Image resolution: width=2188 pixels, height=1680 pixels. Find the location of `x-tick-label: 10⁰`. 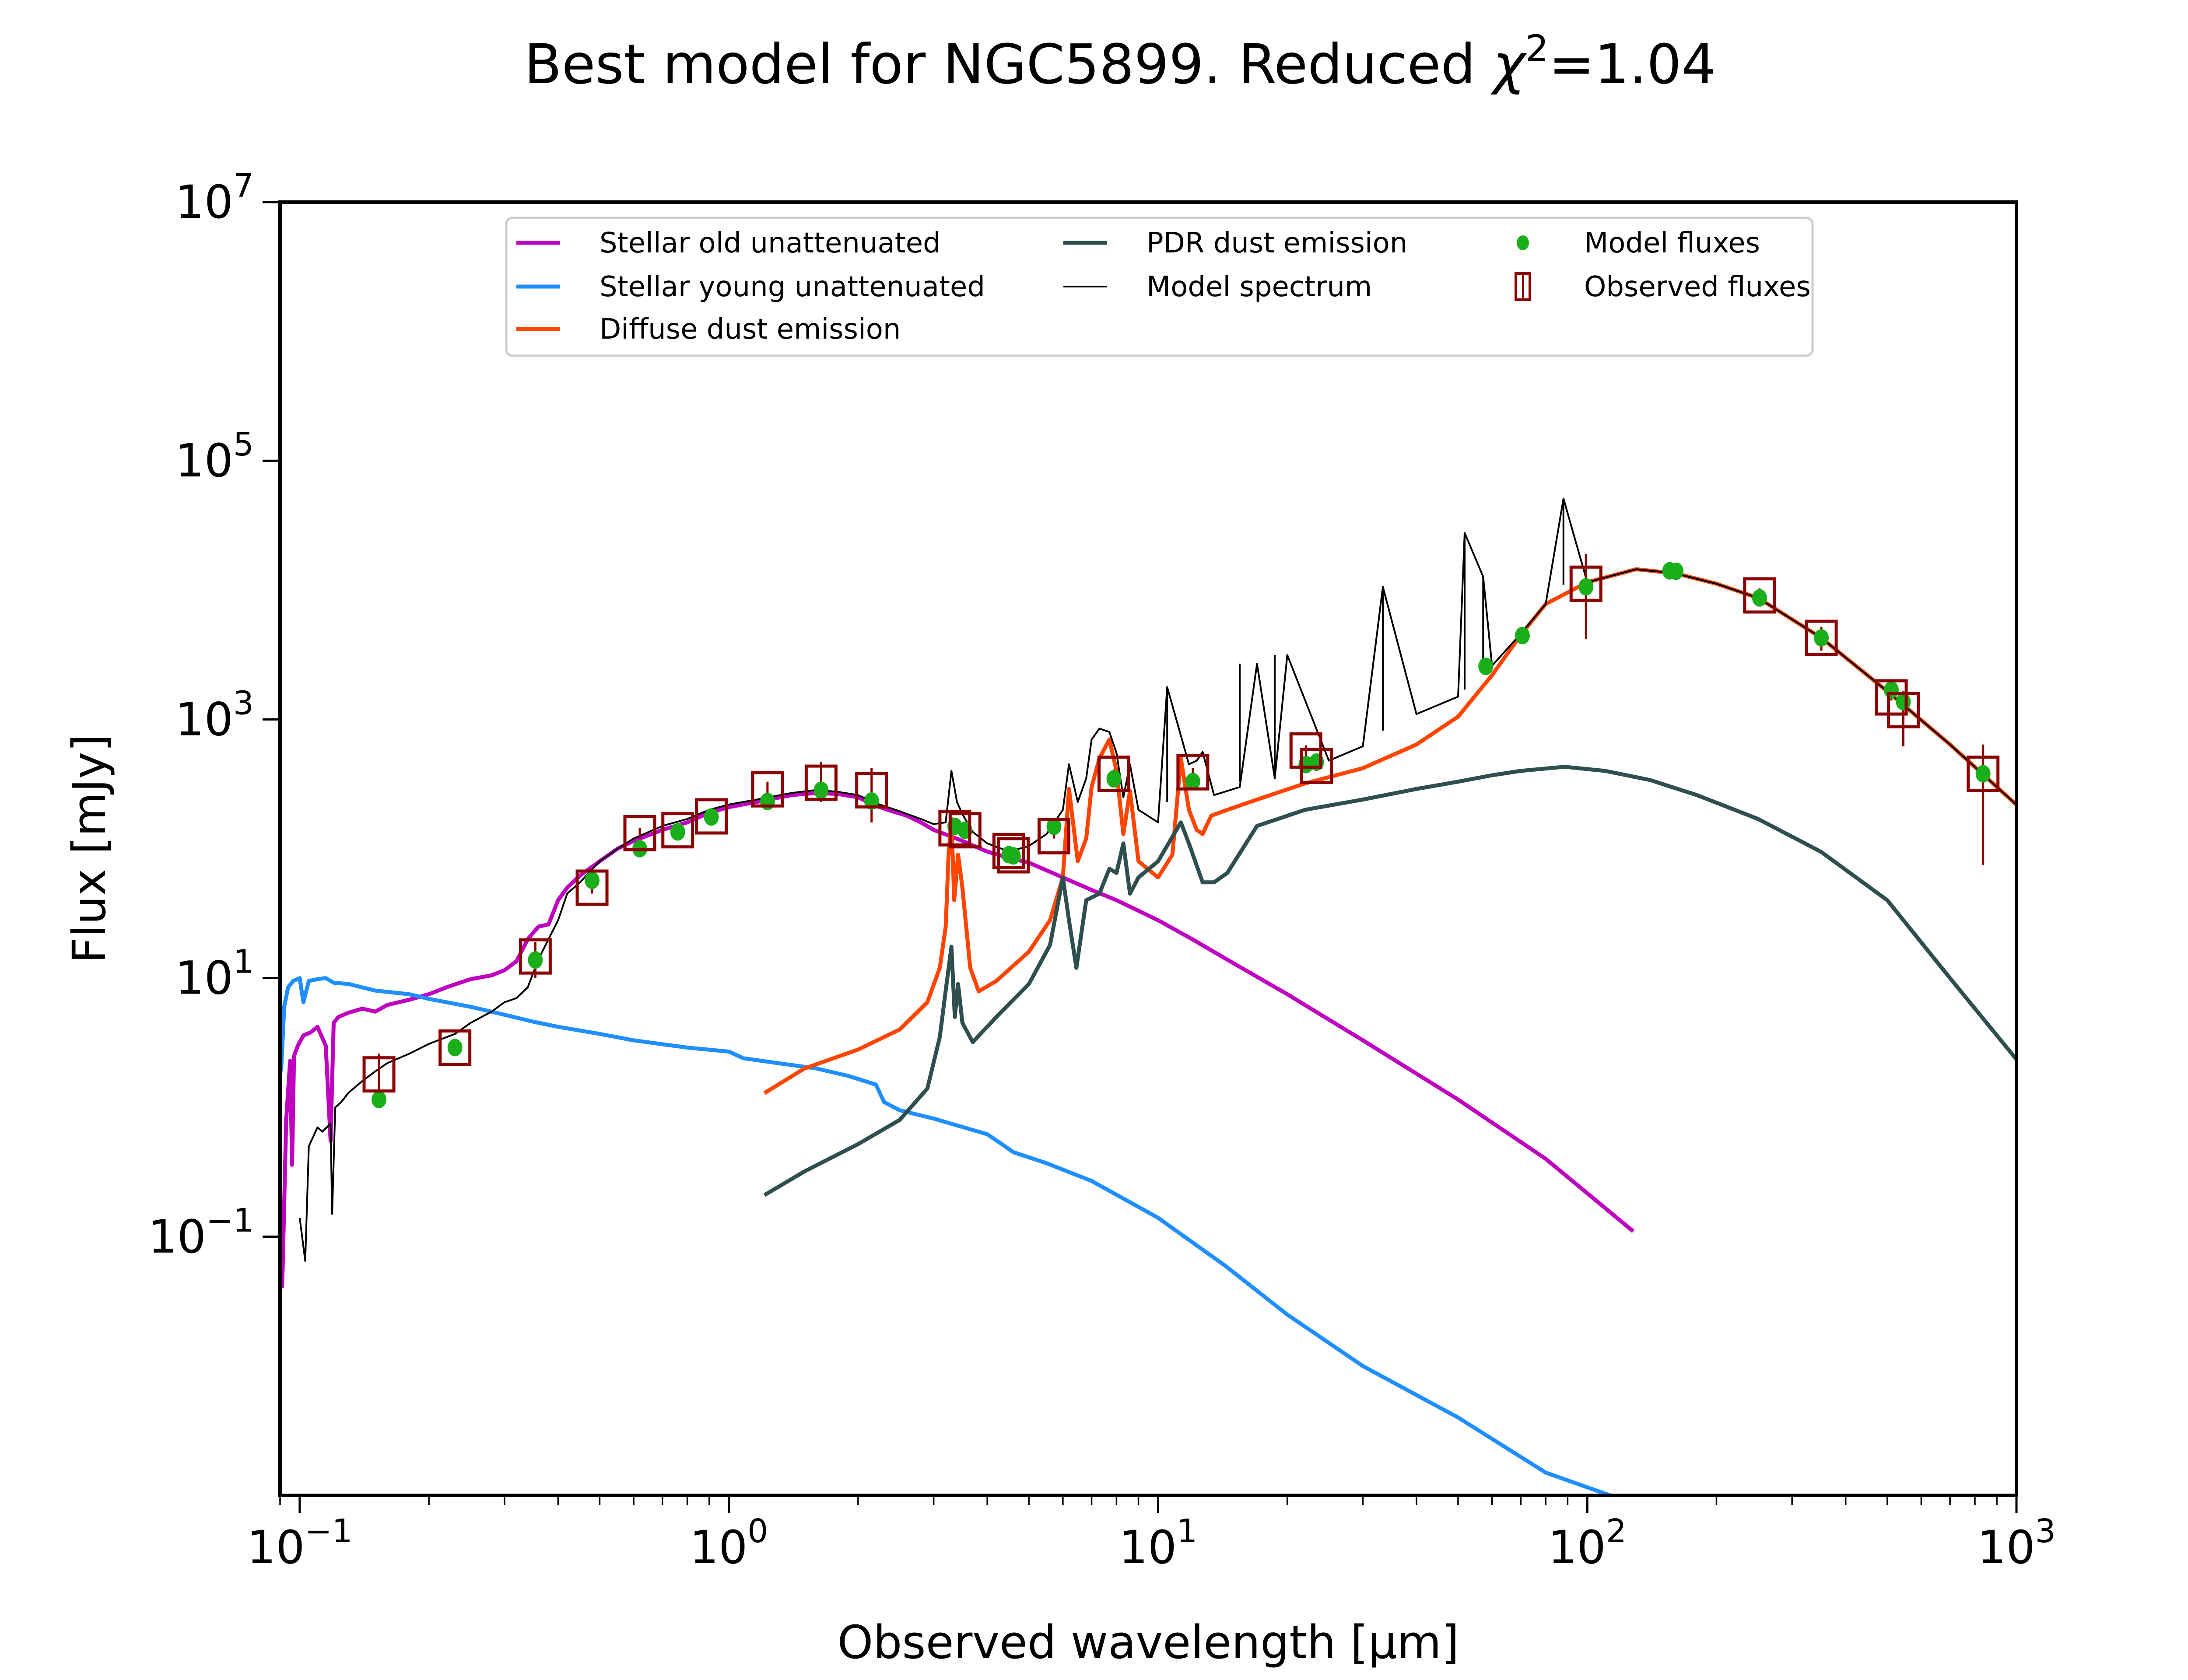

x-tick-label: 10⁰ is located at coordinates (729, 1543).